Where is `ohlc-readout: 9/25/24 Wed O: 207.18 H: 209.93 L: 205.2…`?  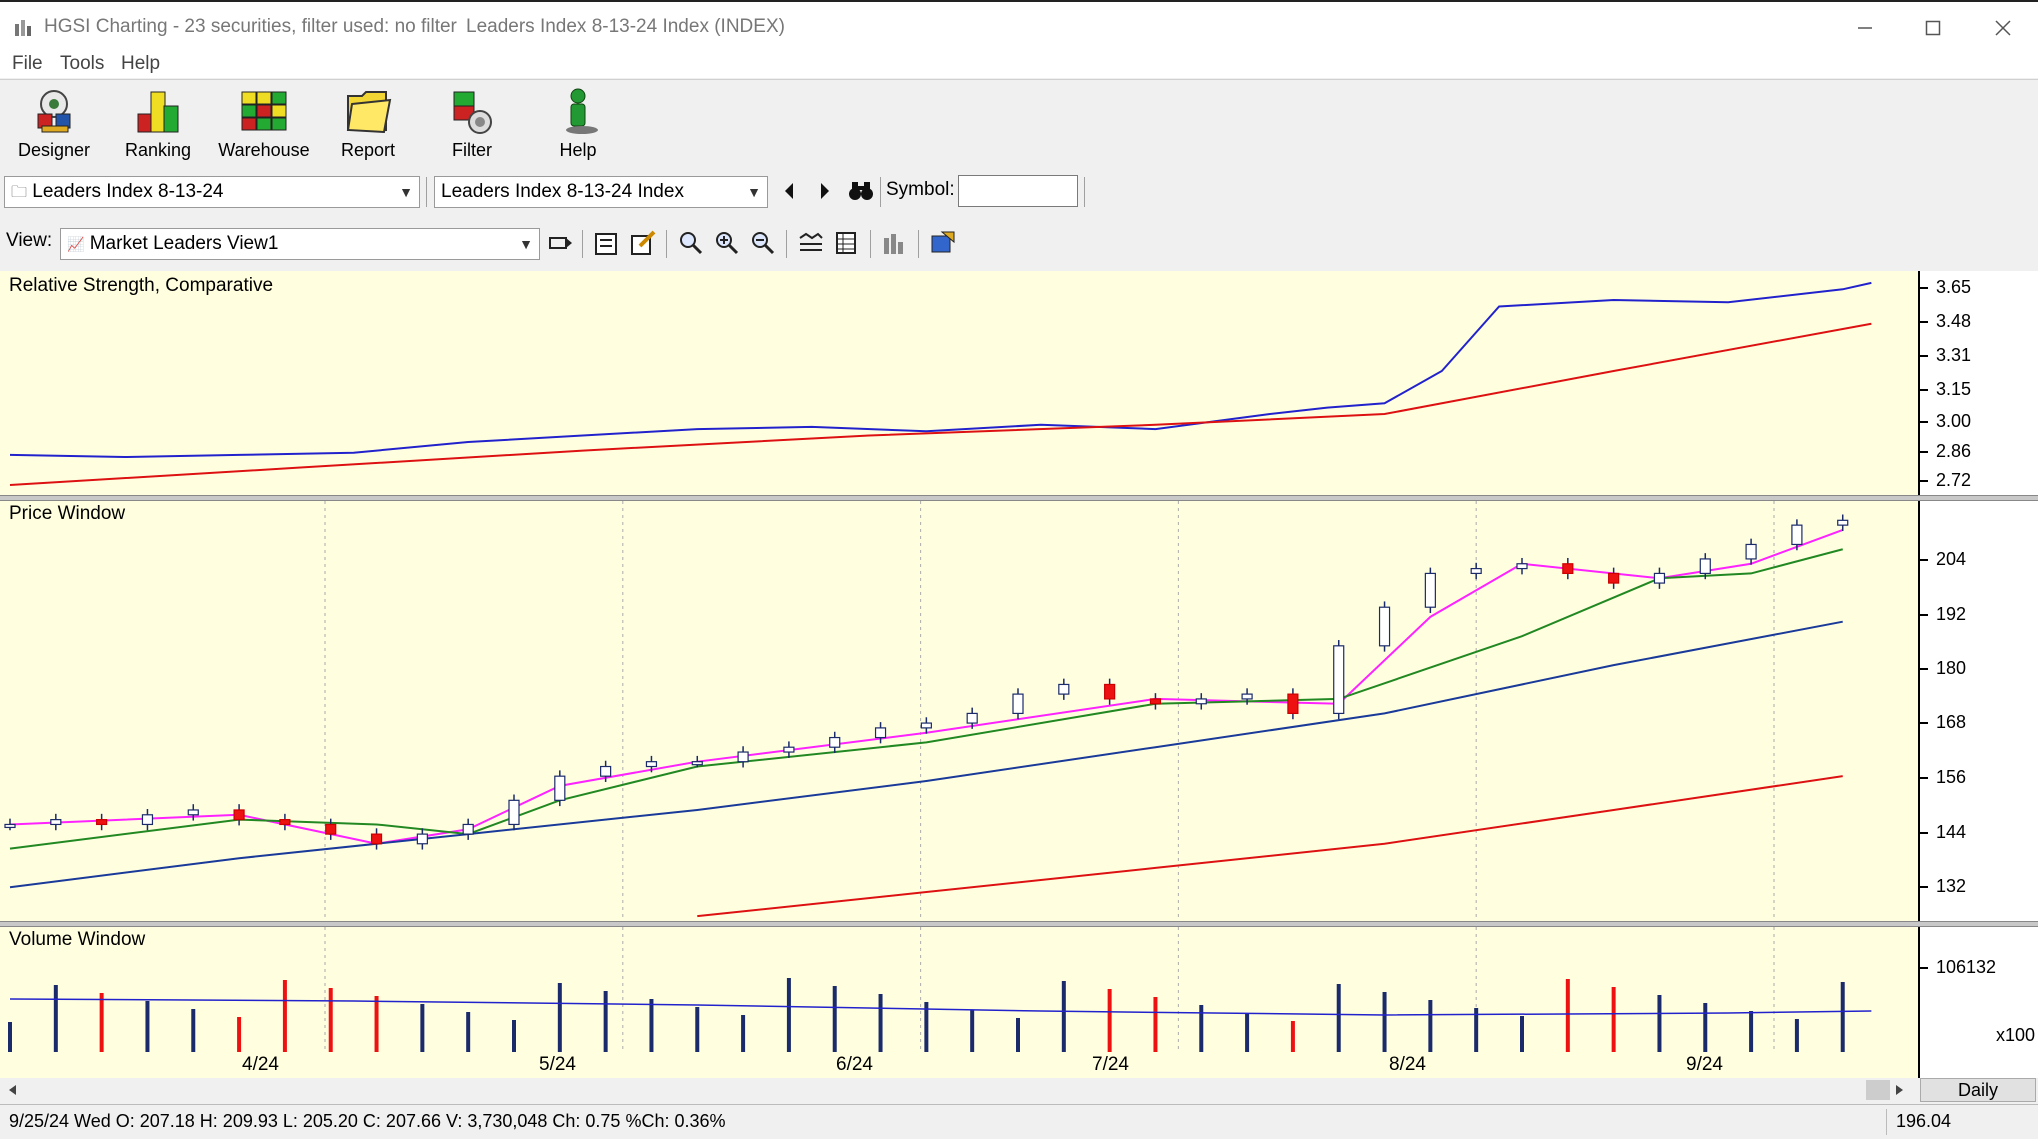
ohlc-readout: 9/25/24 Wed O: 207.18 H: 209.93 L: 205.2… is located at coordinates (367, 1121).